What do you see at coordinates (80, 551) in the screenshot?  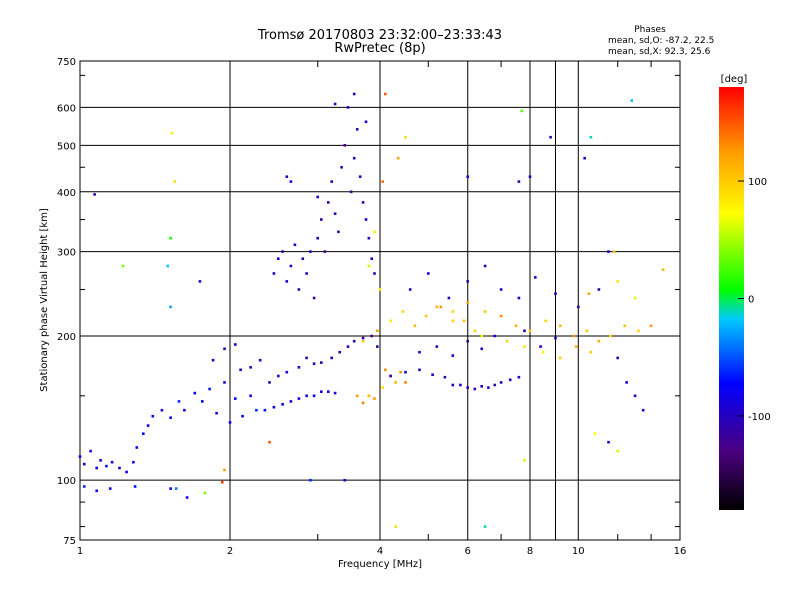 I see `x-tick-label: 1` at bounding box center [80, 551].